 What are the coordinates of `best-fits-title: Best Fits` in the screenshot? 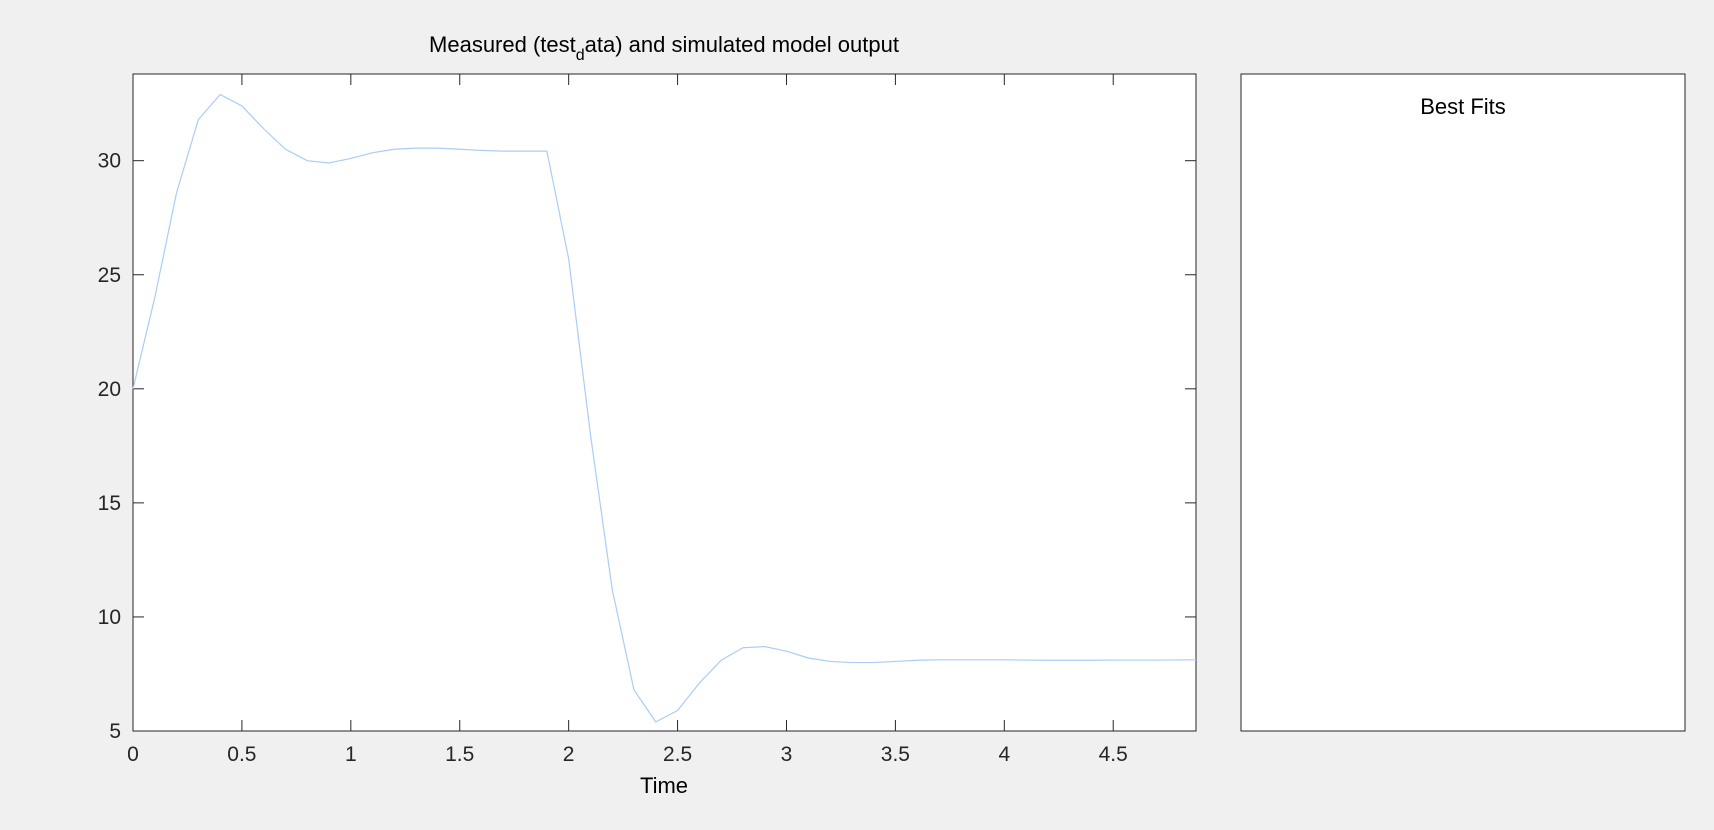 It's located at (1463, 106).